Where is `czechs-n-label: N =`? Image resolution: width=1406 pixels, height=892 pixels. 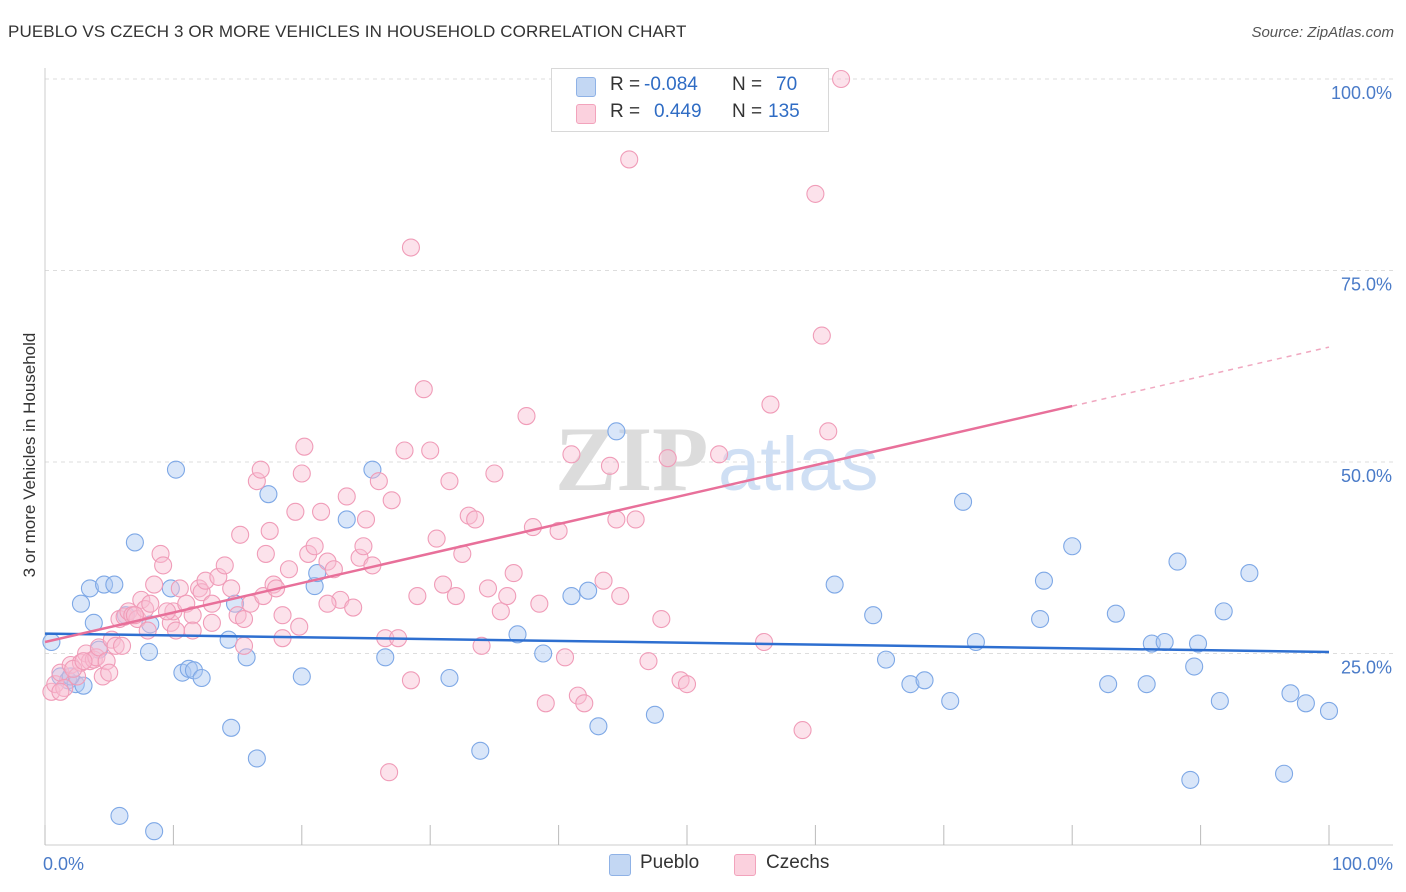 czechs-n-label: N = is located at coordinates (747, 111).